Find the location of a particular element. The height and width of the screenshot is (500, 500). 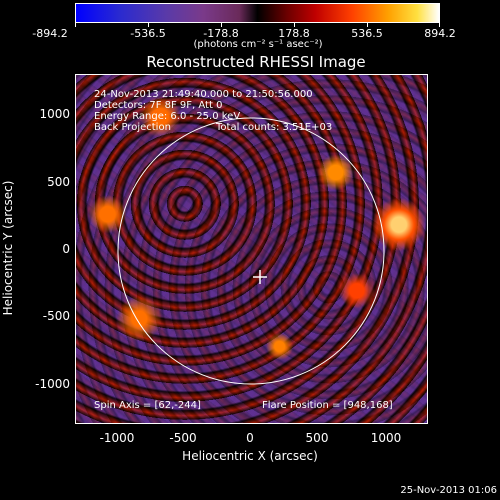

y-tick-label: 0 is located at coordinates (66, 249).